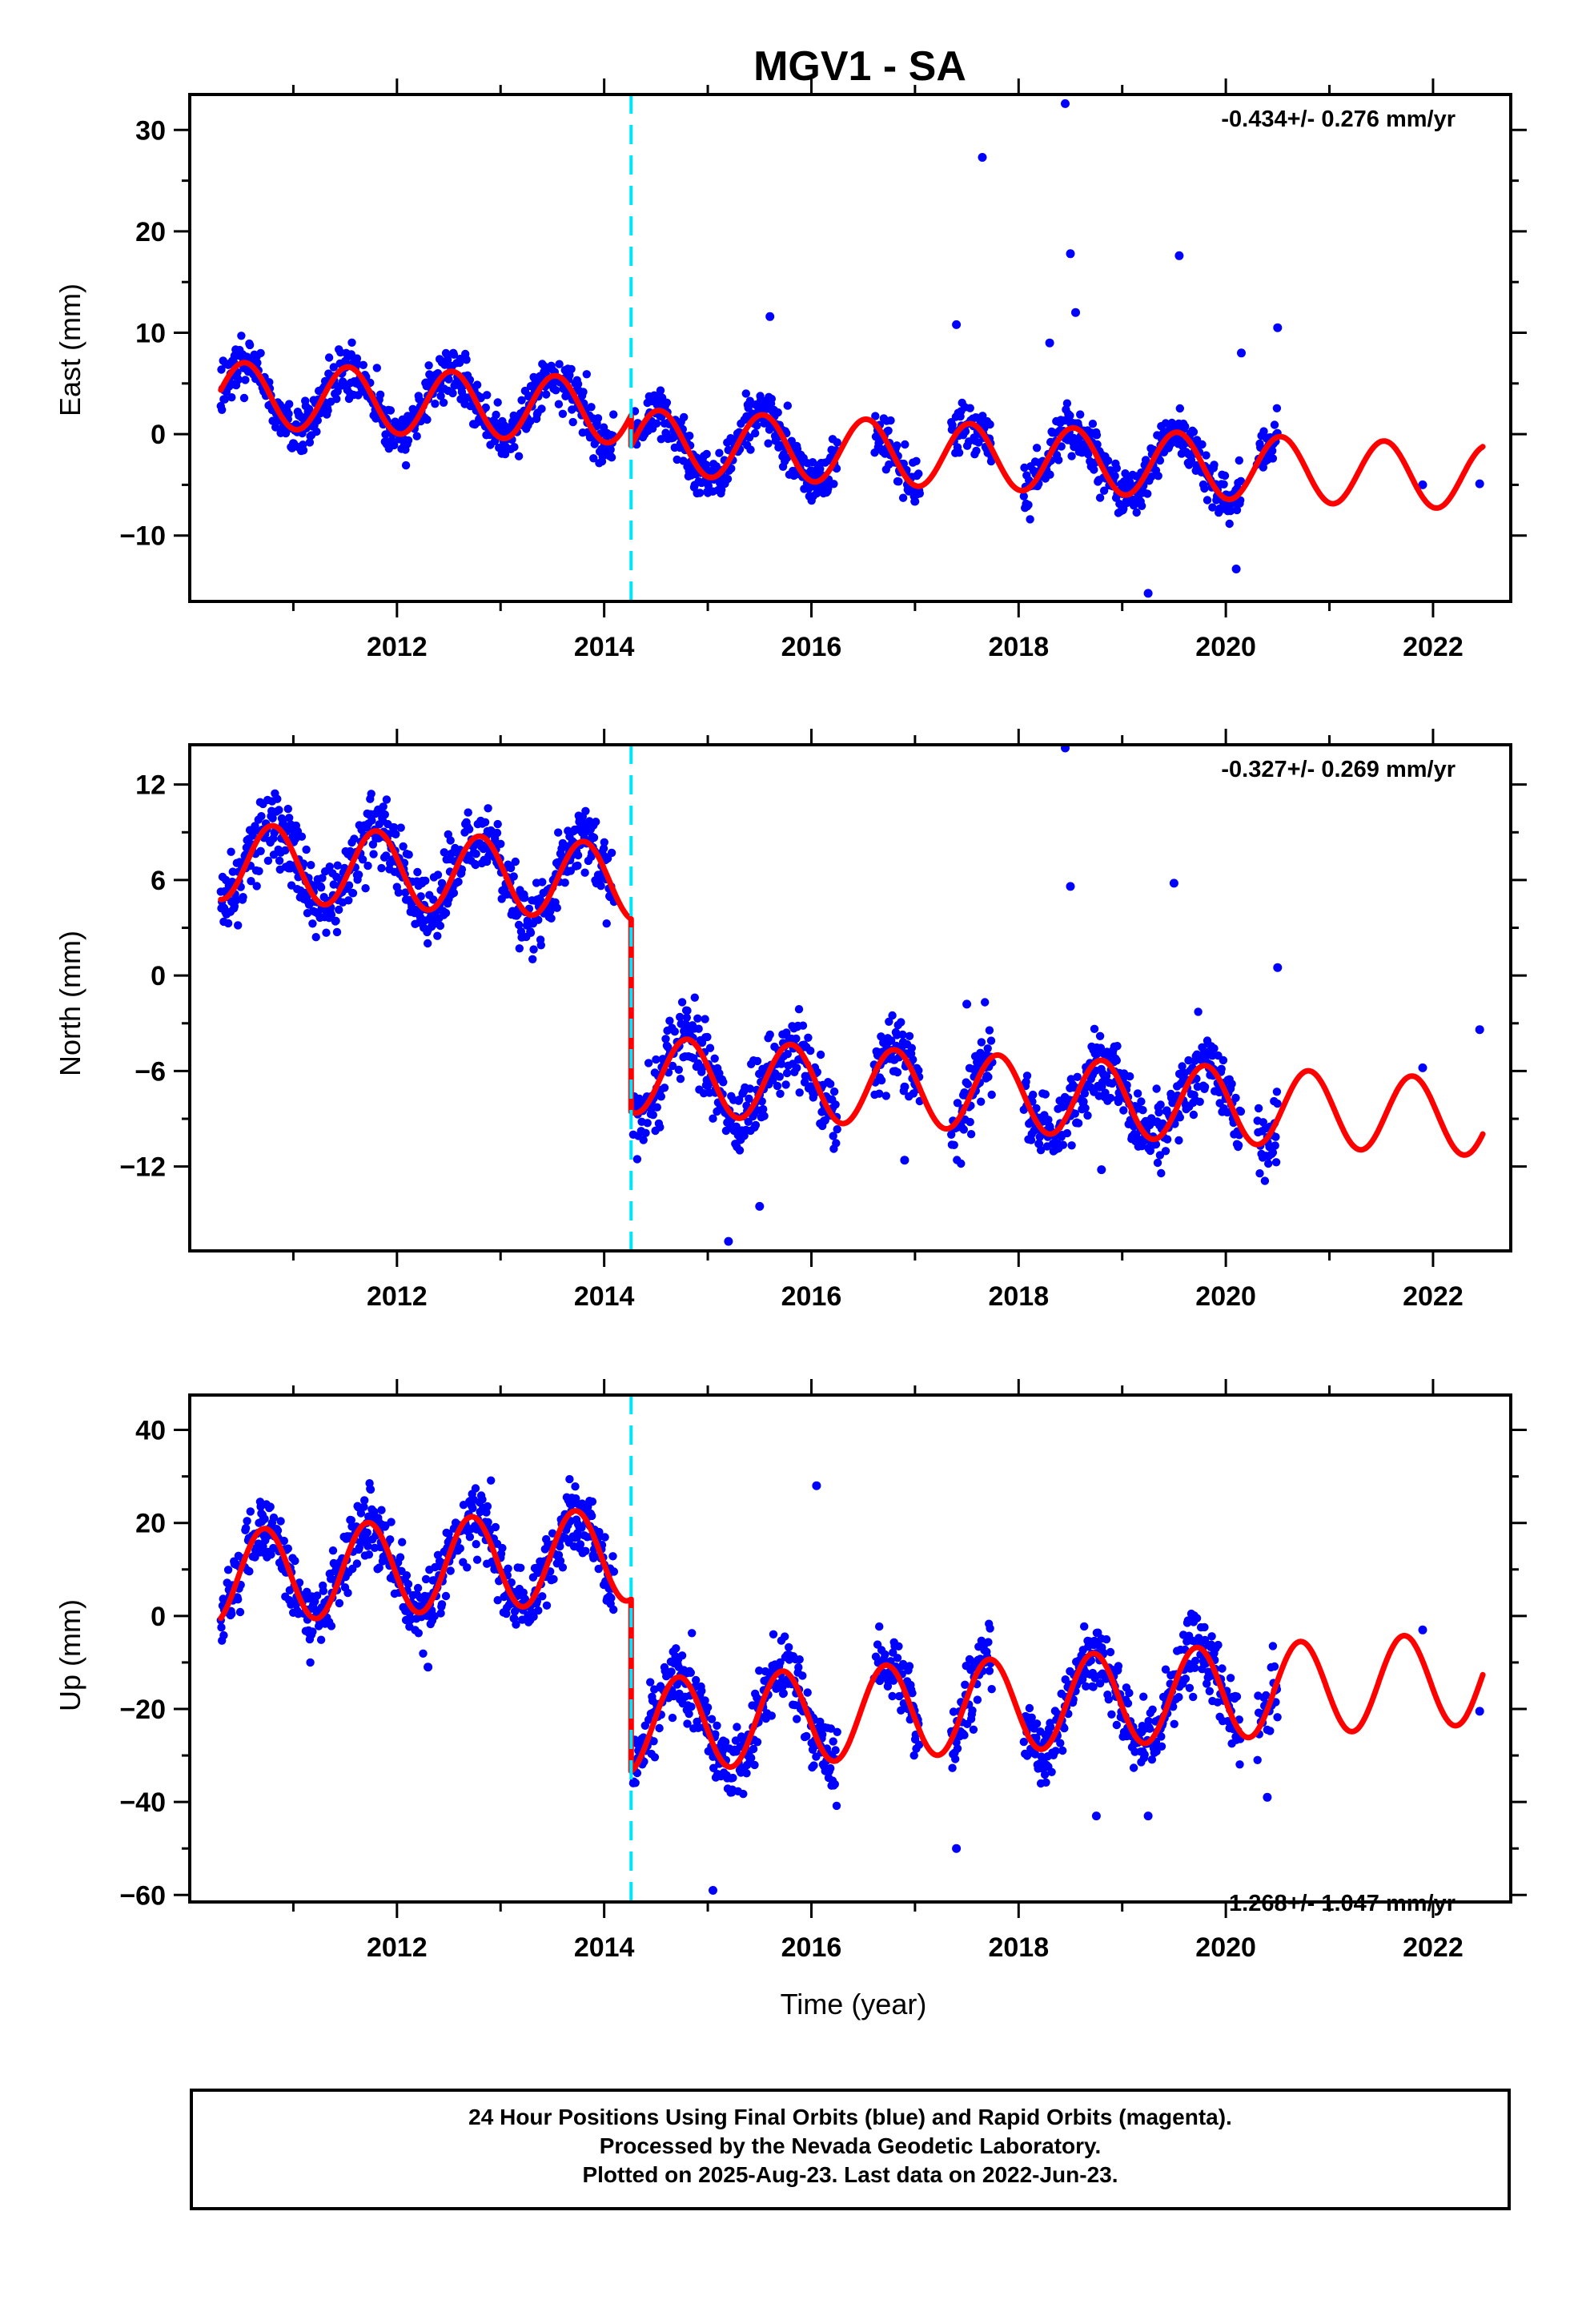  What do you see at coordinates (852, 990) in the screenshot?
I see `north-fit-line` at bounding box center [852, 990].